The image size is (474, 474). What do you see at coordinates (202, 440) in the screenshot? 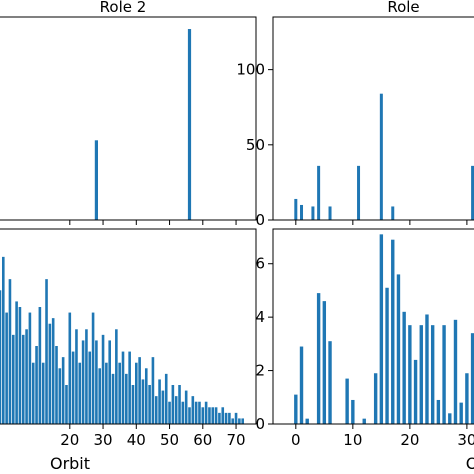
I see `x-tick-label: 60` at bounding box center [202, 440].